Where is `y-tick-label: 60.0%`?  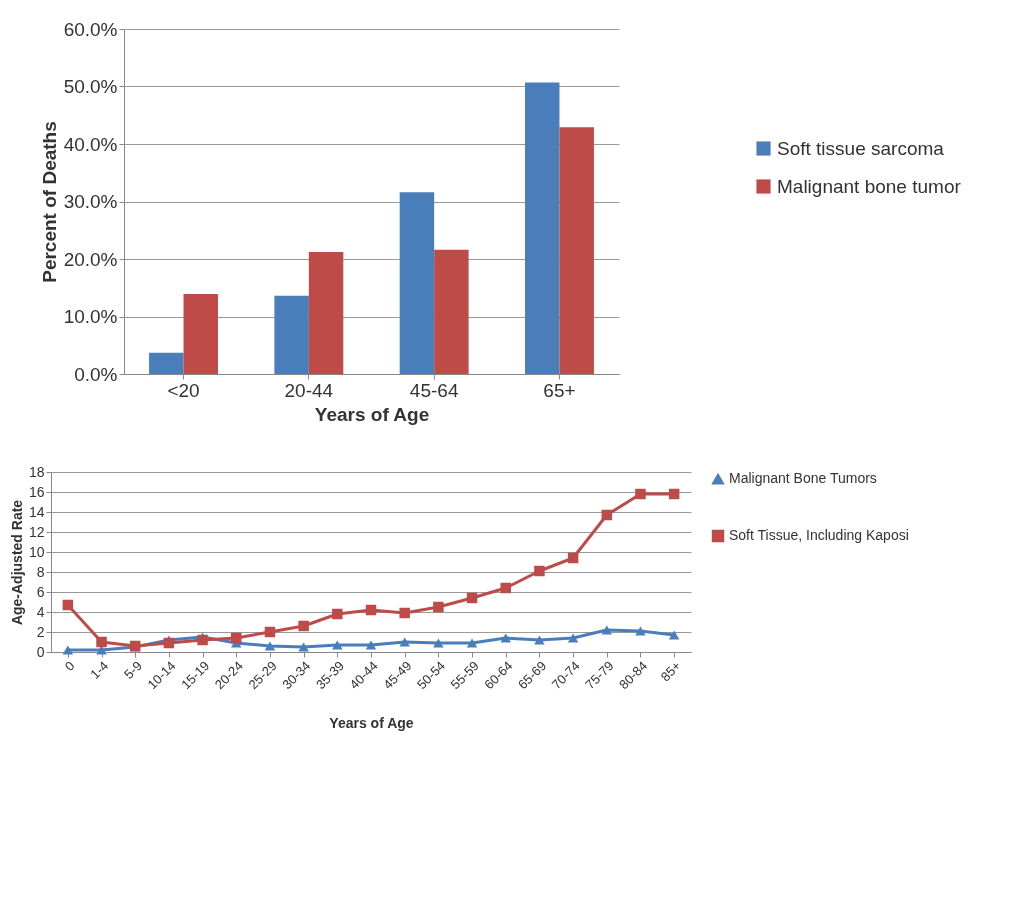 y-tick-label: 60.0% is located at coordinates (90, 29).